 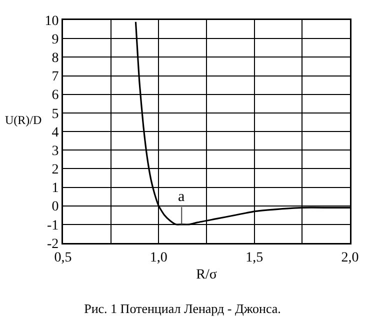 What do you see at coordinates (159, 258) in the screenshot?
I see `x-tick-label: 1,0` at bounding box center [159, 258].